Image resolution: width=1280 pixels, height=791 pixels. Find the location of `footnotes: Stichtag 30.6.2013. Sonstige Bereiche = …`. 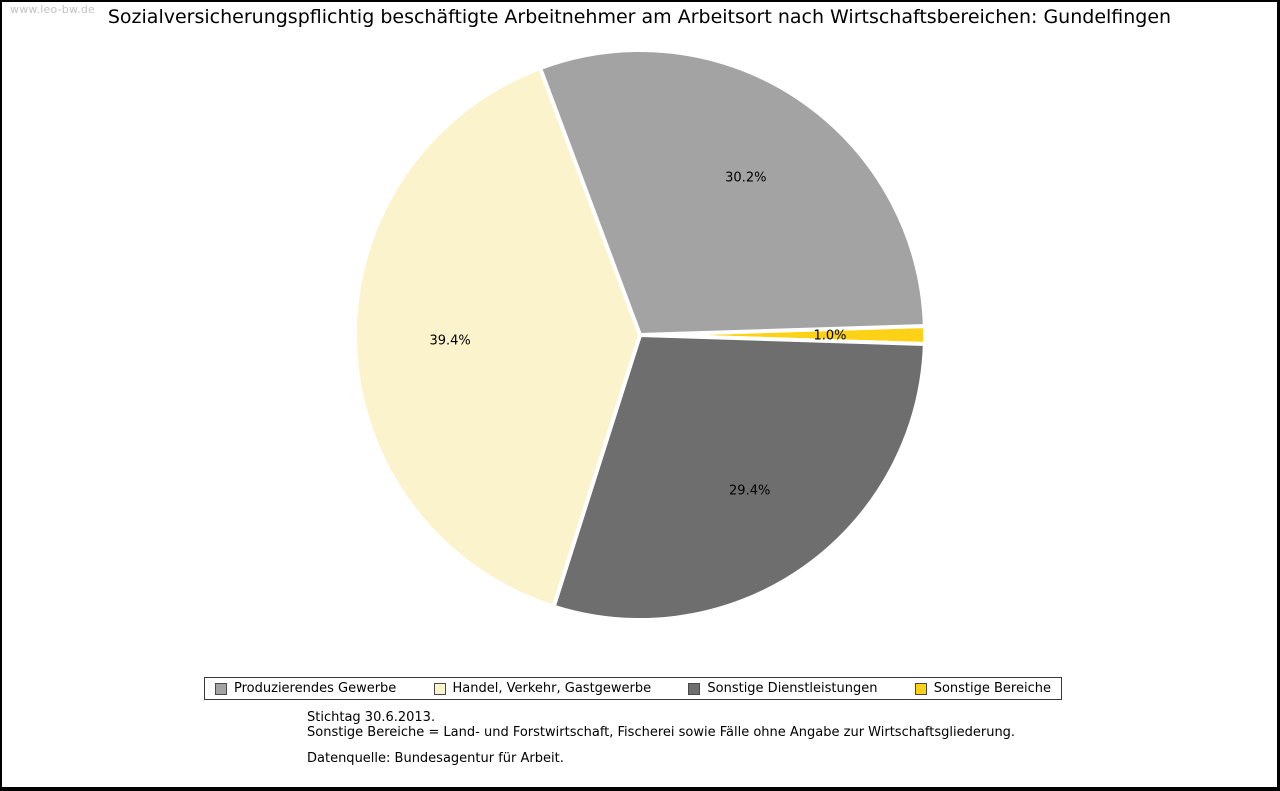

footnotes: Stichtag 30.6.2013. Sonstige Bereiche = … is located at coordinates (661, 738).